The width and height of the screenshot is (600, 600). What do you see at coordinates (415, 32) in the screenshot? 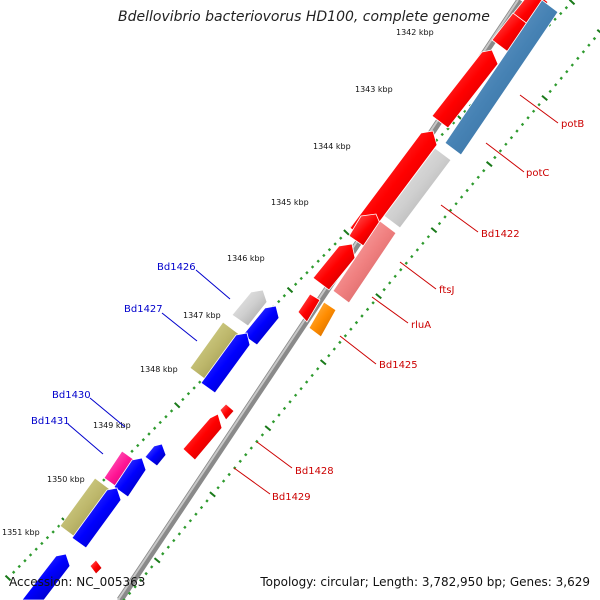
I see `ruler-label-1342: 1342 kbp` at bounding box center [415, 32].